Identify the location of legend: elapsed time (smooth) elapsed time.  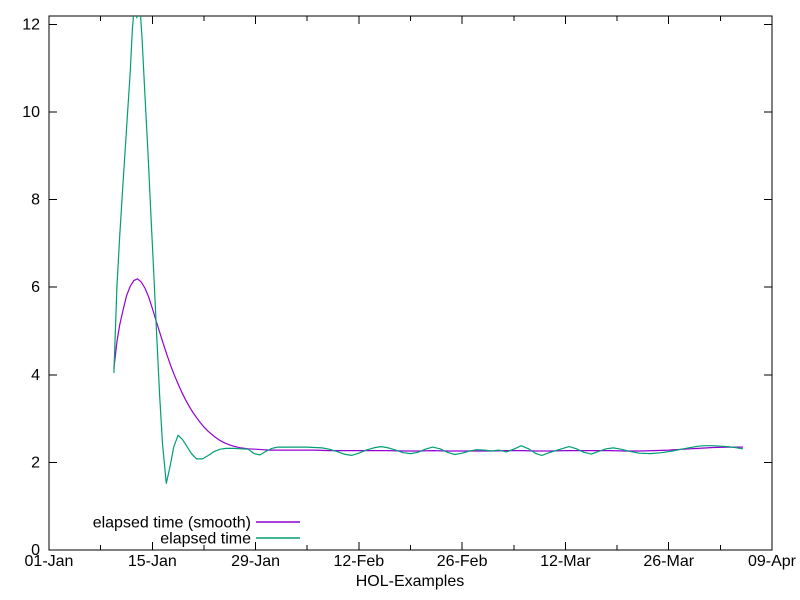
(196, 531).